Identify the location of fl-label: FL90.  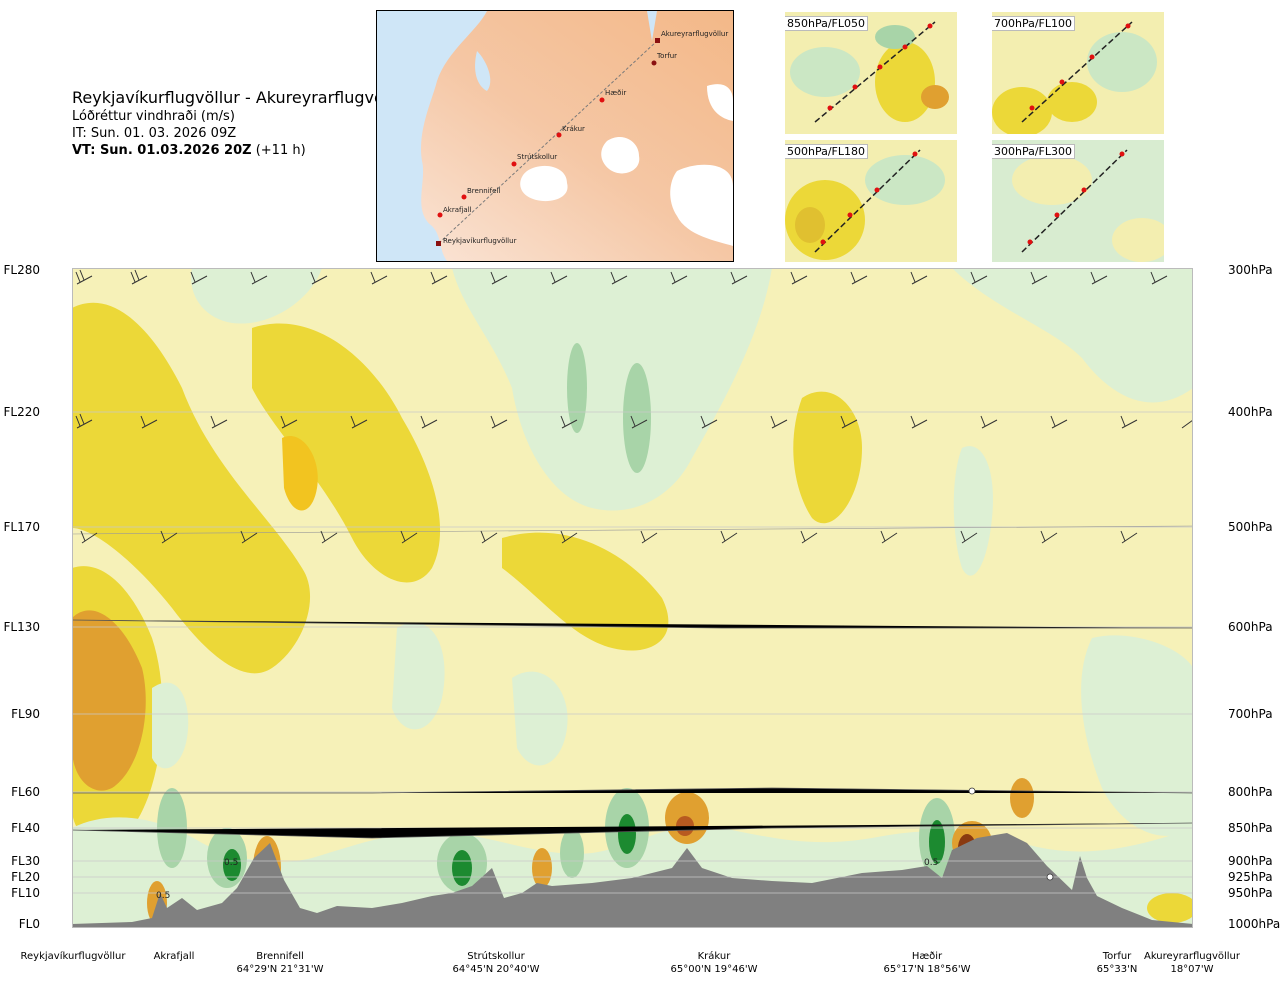
(25, 714).